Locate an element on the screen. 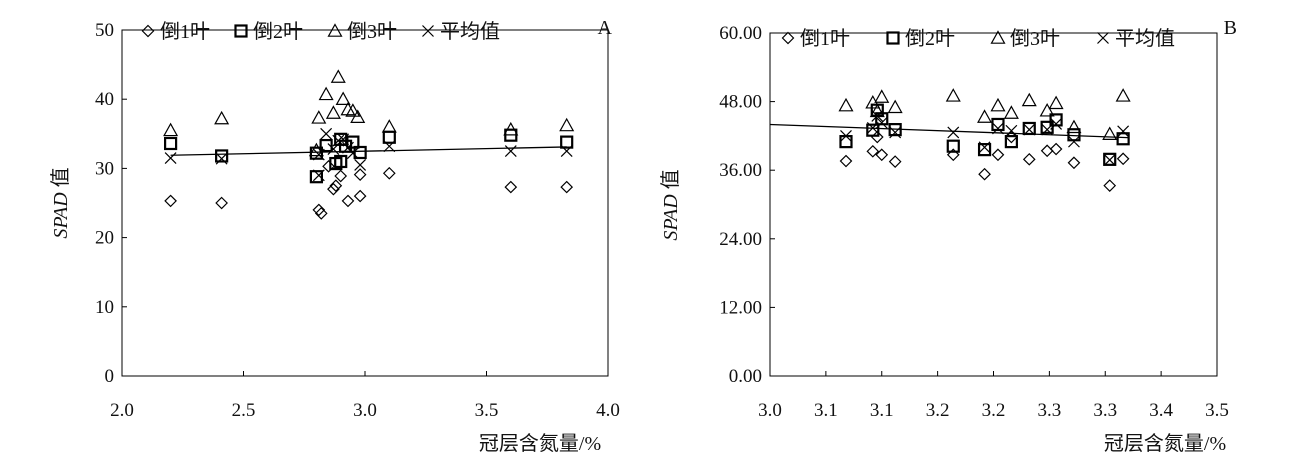  y-axis-title-suffix-b: 值 is located at coordinates (670, 179).